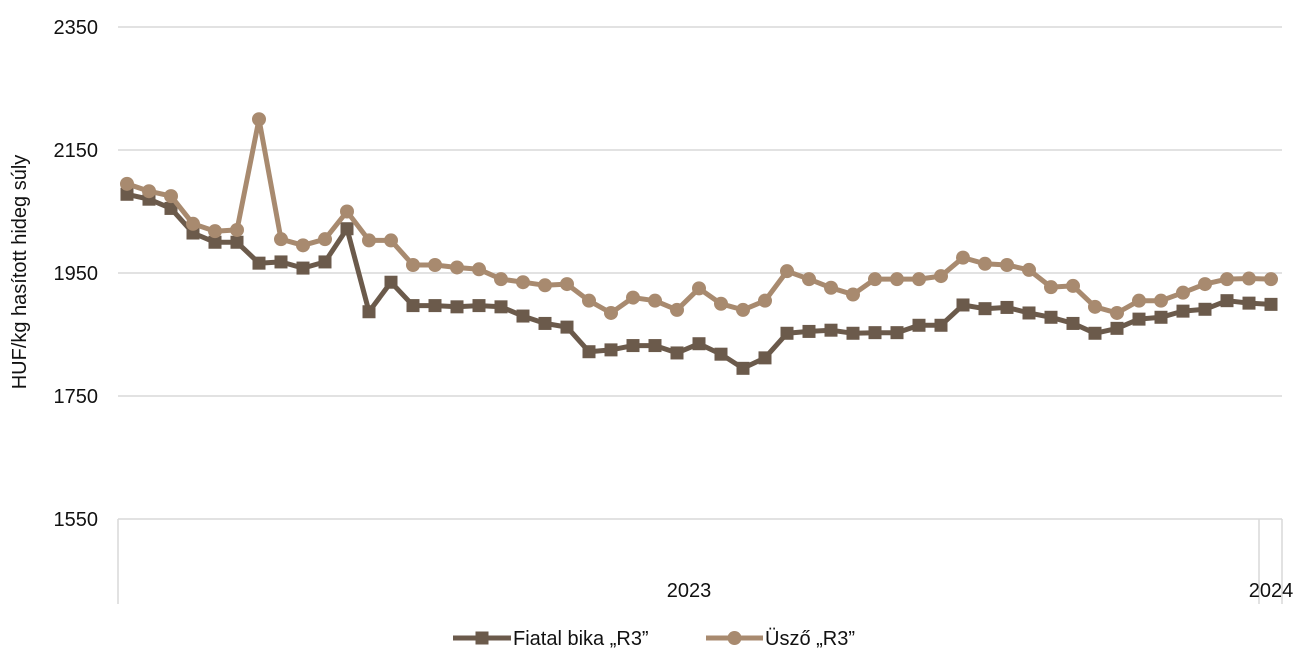  Describe the element at coordinates (654, 638) in the screenshot. I see `legend: Fiatal bika „R3” Üsző „R3”` at that location.